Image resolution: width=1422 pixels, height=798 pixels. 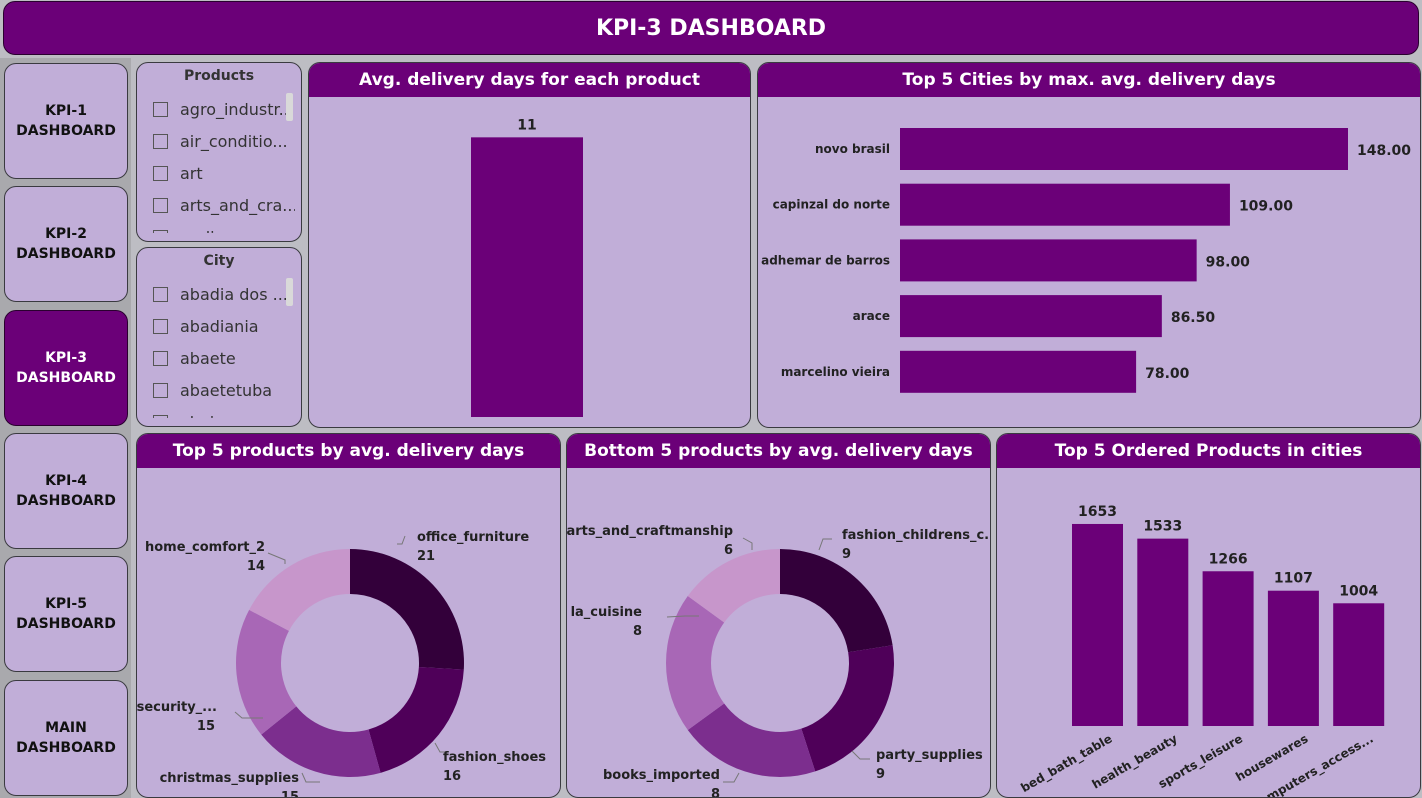 I want to click on nav-kpi-4-button: KPI-4 DASHBOARD, so click(x=66, y=491).